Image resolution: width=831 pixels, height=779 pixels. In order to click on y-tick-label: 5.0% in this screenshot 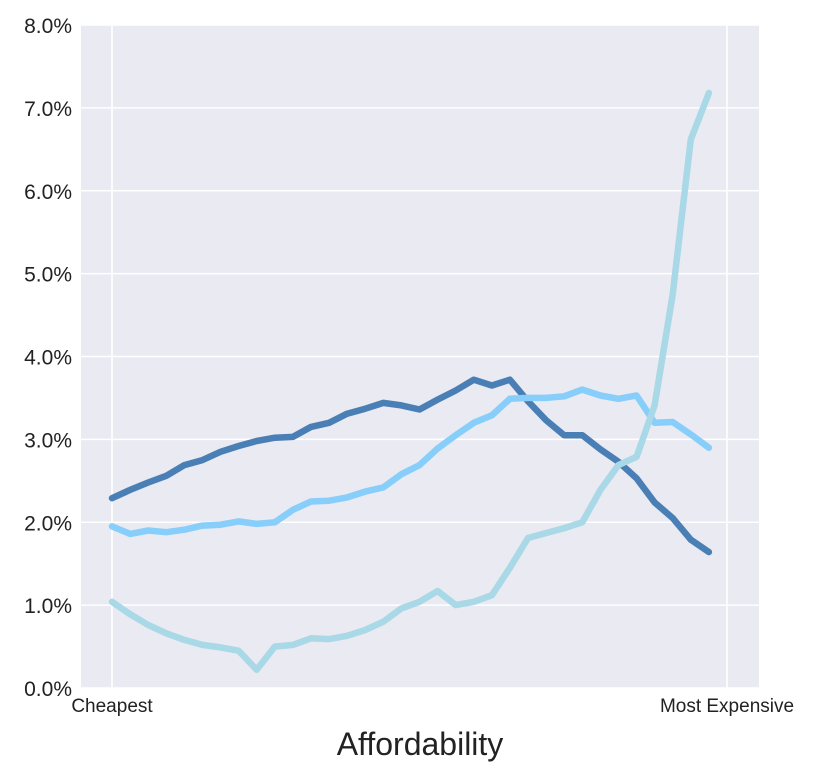, I will do `click(48, 275)`.